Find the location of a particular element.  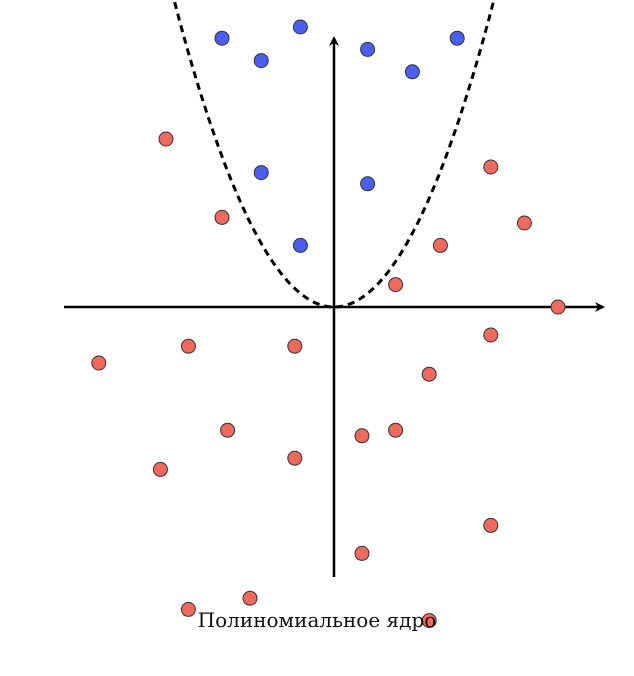

figure-caption: Полиномиальное ядро is located at coordinates (317, 620).